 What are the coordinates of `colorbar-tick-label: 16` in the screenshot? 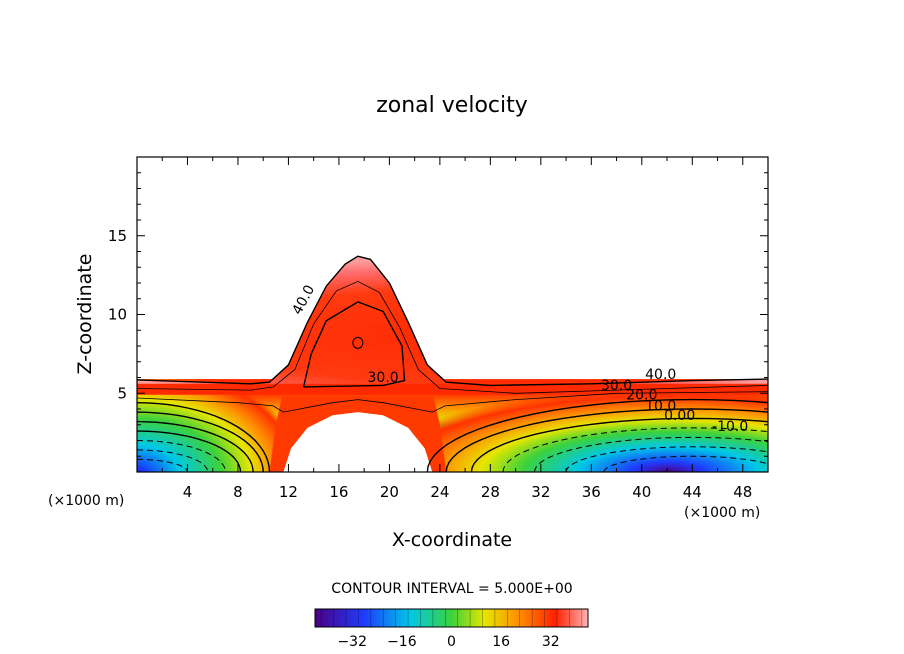 It's located at (501, 642).